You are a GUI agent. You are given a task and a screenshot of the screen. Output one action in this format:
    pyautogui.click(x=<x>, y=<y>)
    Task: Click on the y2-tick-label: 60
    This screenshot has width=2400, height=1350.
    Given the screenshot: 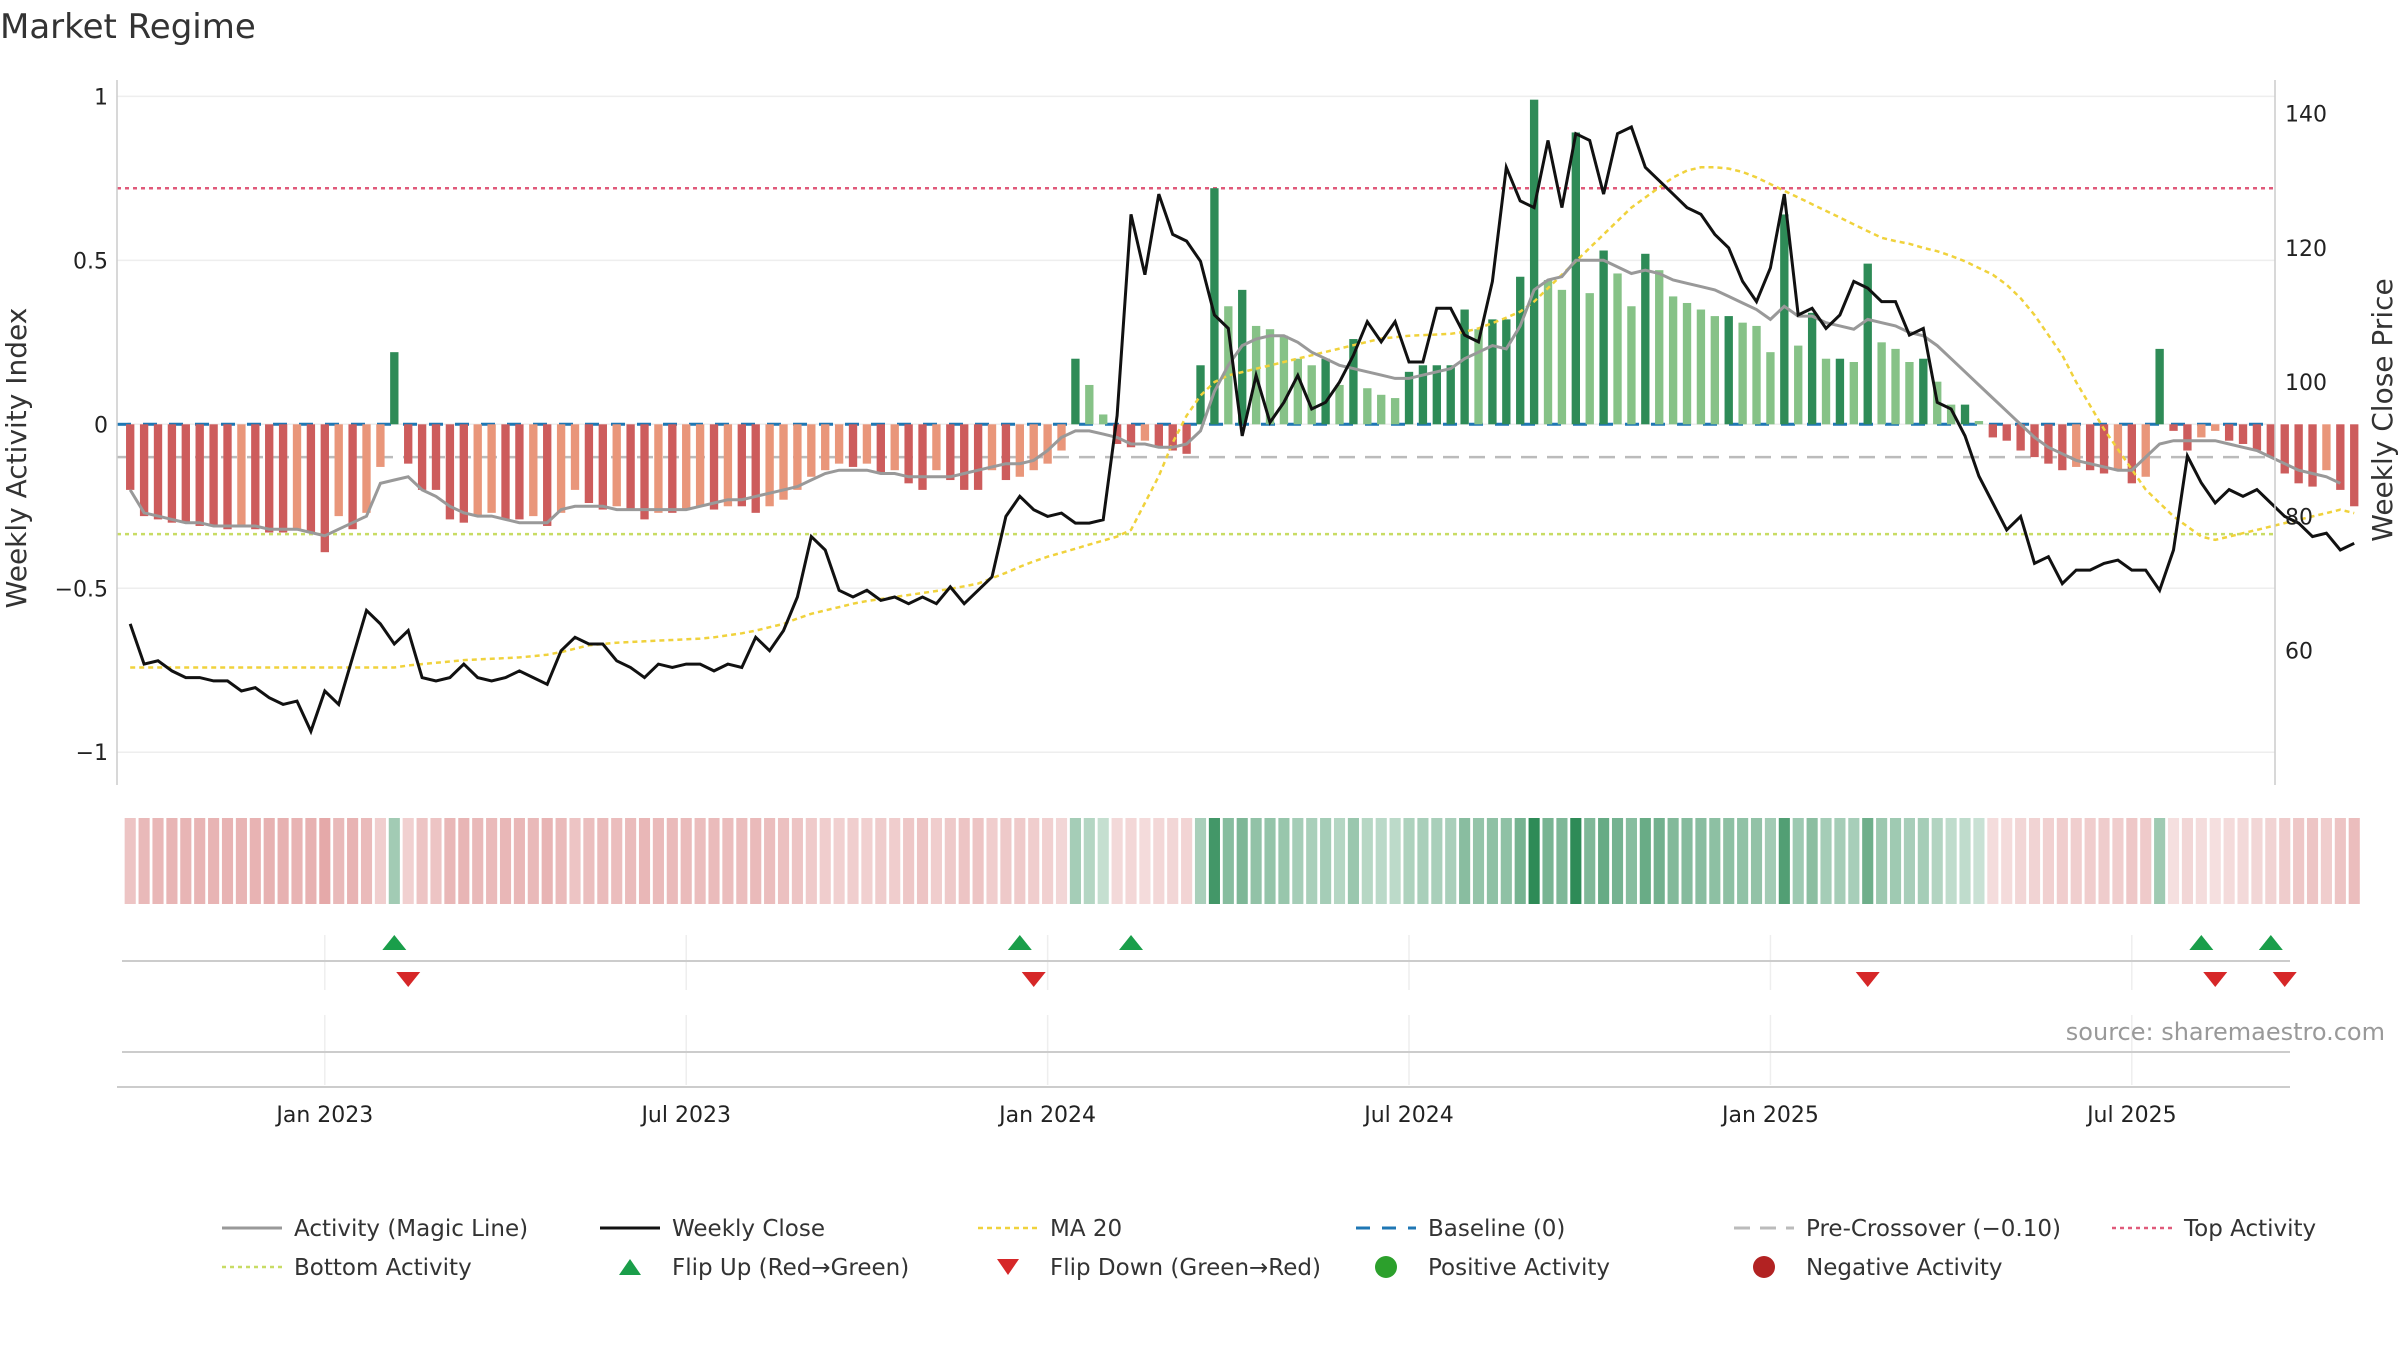 What is the action you would take?
    pyautogui.click(x=2299, y=652)
    